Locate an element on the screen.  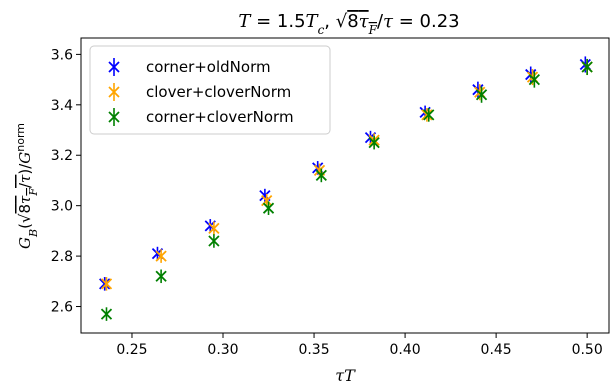
y-tick-label: 3.0 is located at coordinates (62, 207).